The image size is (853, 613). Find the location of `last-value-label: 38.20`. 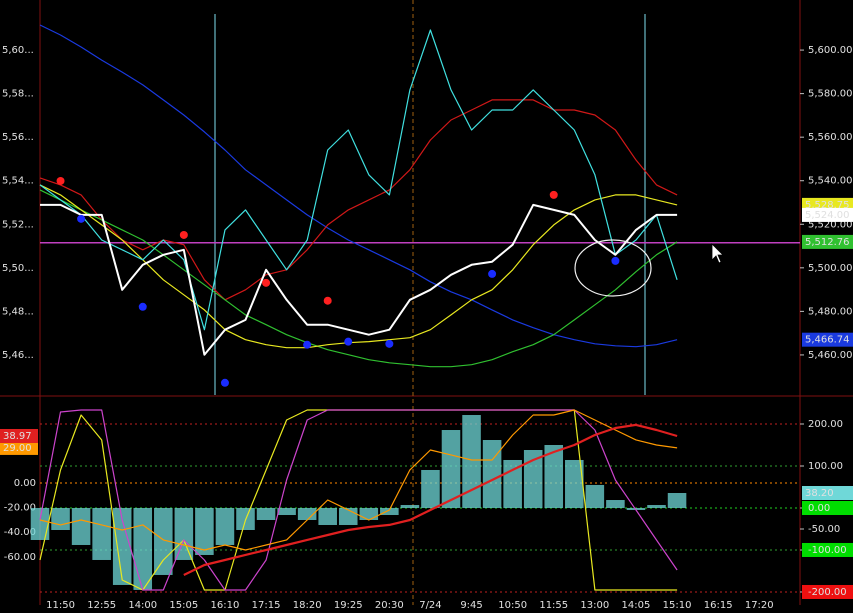

last-value-label: 38.20 is located at coordinates (819, 493).